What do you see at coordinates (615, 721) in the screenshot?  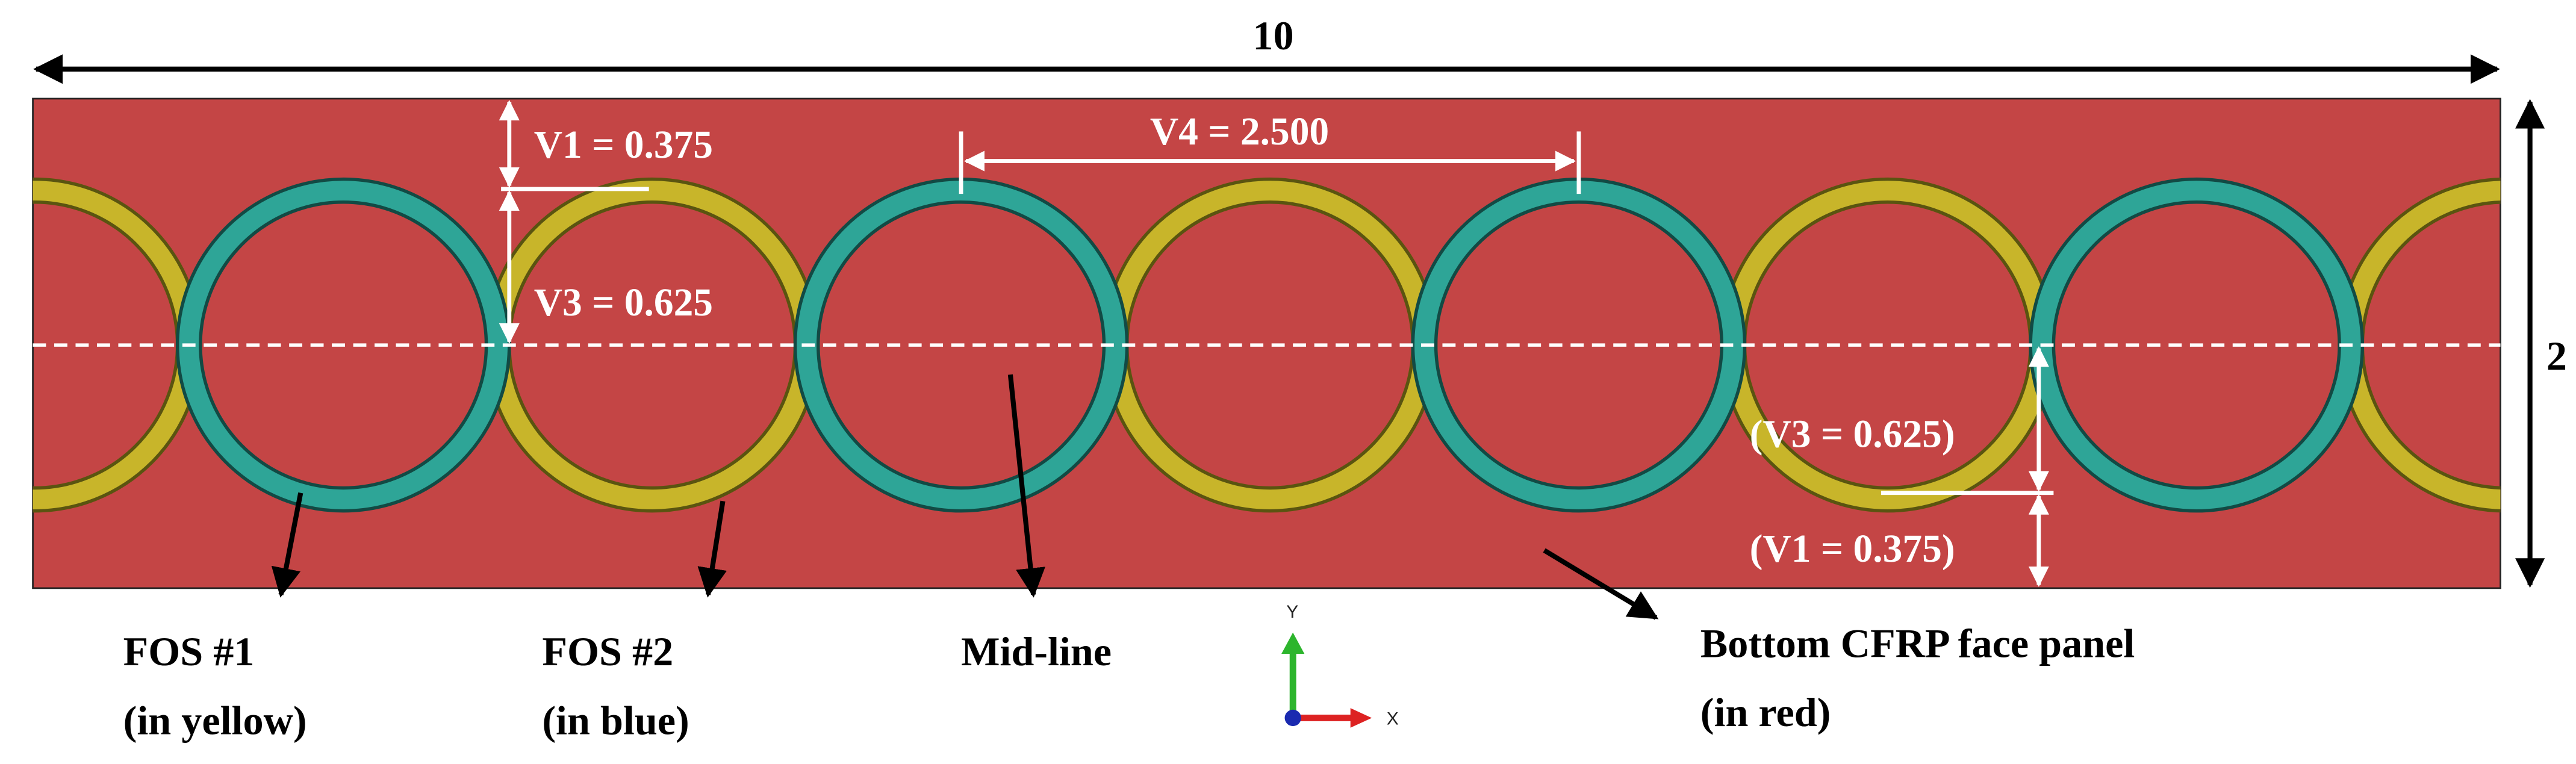 I see `callout-note: (in blue)` at bounding box center [615, 721].